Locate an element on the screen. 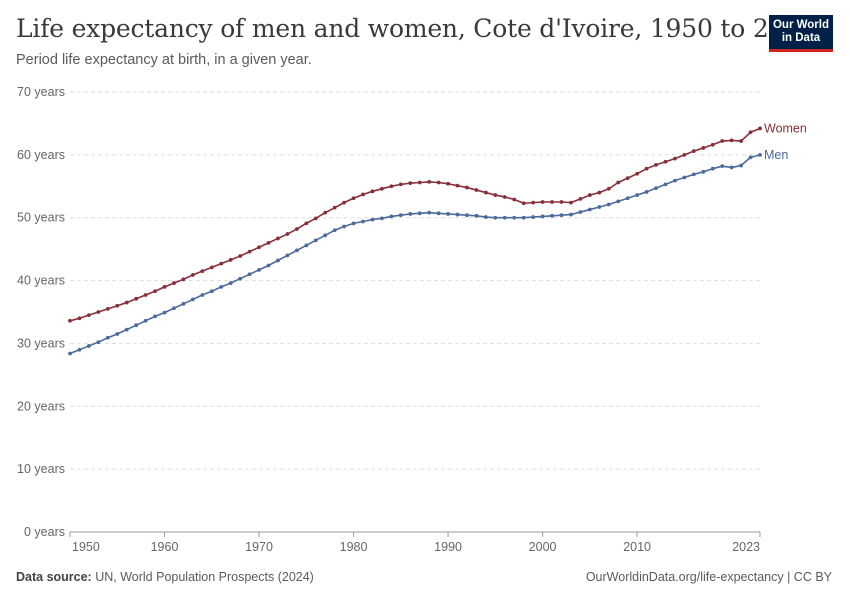 The height and width of the screenshot is (600, 850). x-tick-label: 1980 is located at coordinates (354, 547).